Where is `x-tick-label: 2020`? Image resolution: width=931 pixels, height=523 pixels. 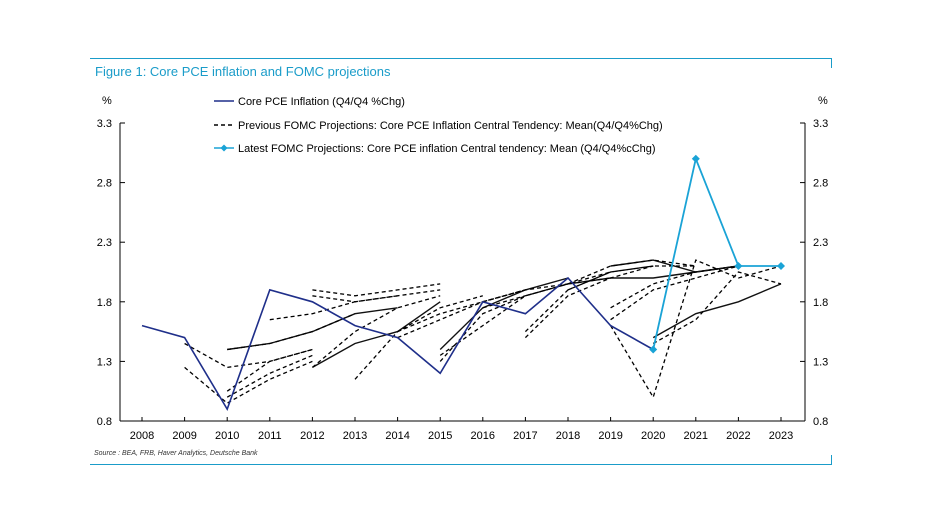
x-tick-label: 2020 is located at coordinates (653, 436).